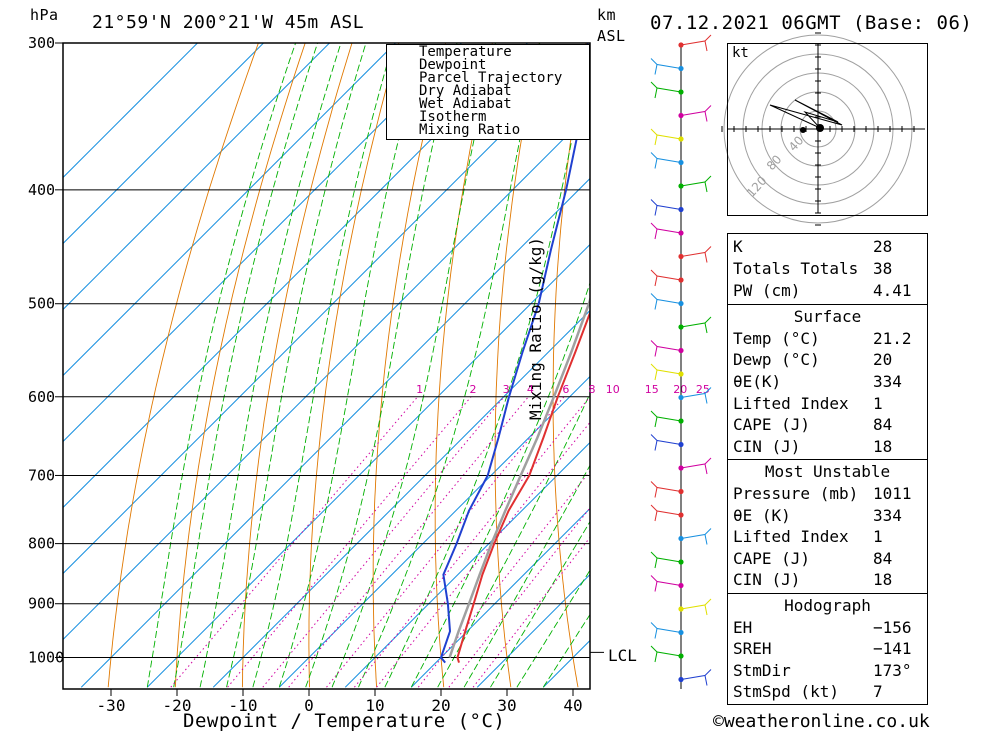 The width and height of the screenshot is (1000, 733). Describe the element at coordinates (613, 389) in the screenshot. I see `mixing-ratio-label: 10` at that location.